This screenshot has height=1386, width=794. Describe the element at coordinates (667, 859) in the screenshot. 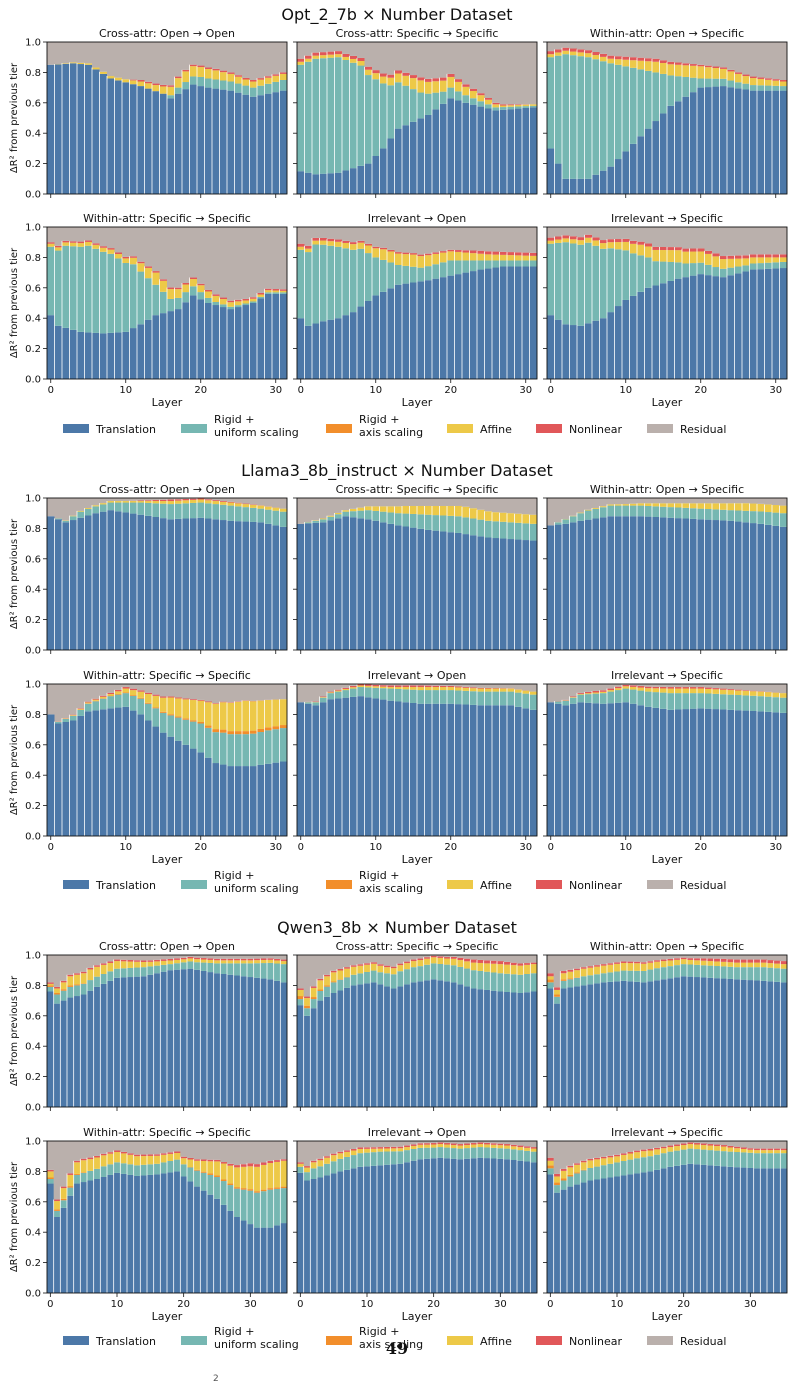

I see `x-axis-label: Layer` at that location.